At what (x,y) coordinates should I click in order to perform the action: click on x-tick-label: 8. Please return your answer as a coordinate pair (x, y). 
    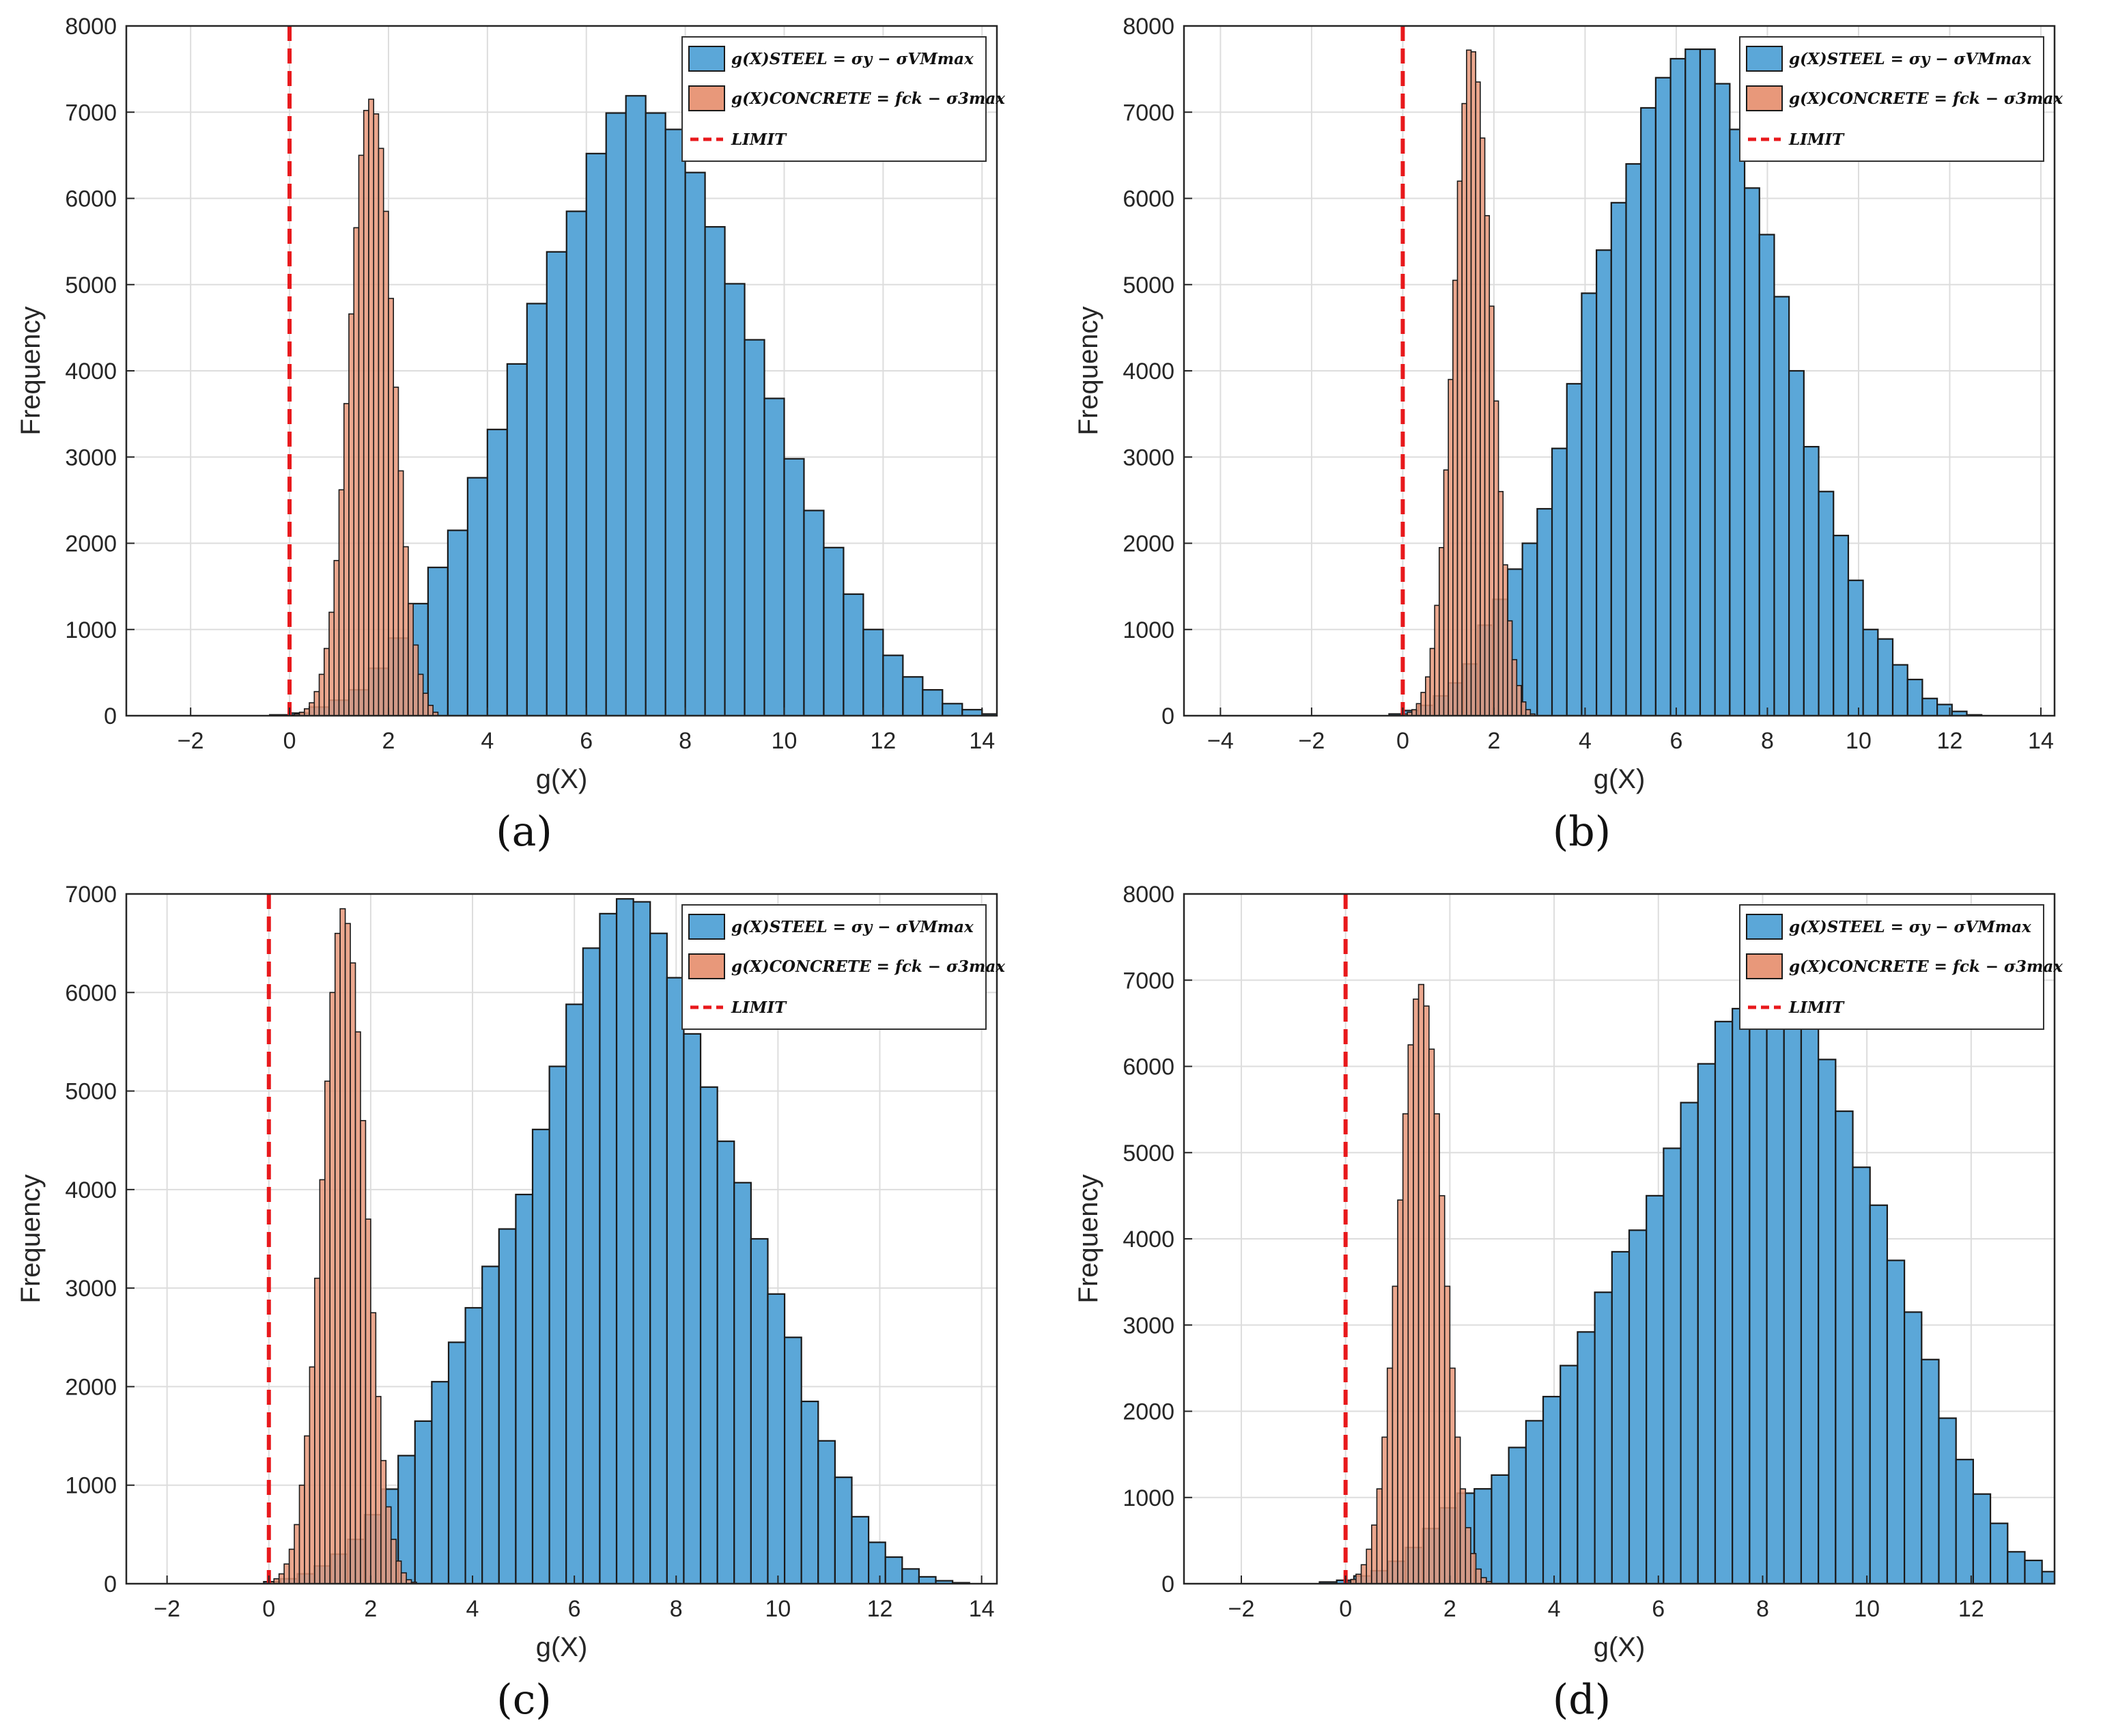
    Looking at the image, I should click on (676, 1609).